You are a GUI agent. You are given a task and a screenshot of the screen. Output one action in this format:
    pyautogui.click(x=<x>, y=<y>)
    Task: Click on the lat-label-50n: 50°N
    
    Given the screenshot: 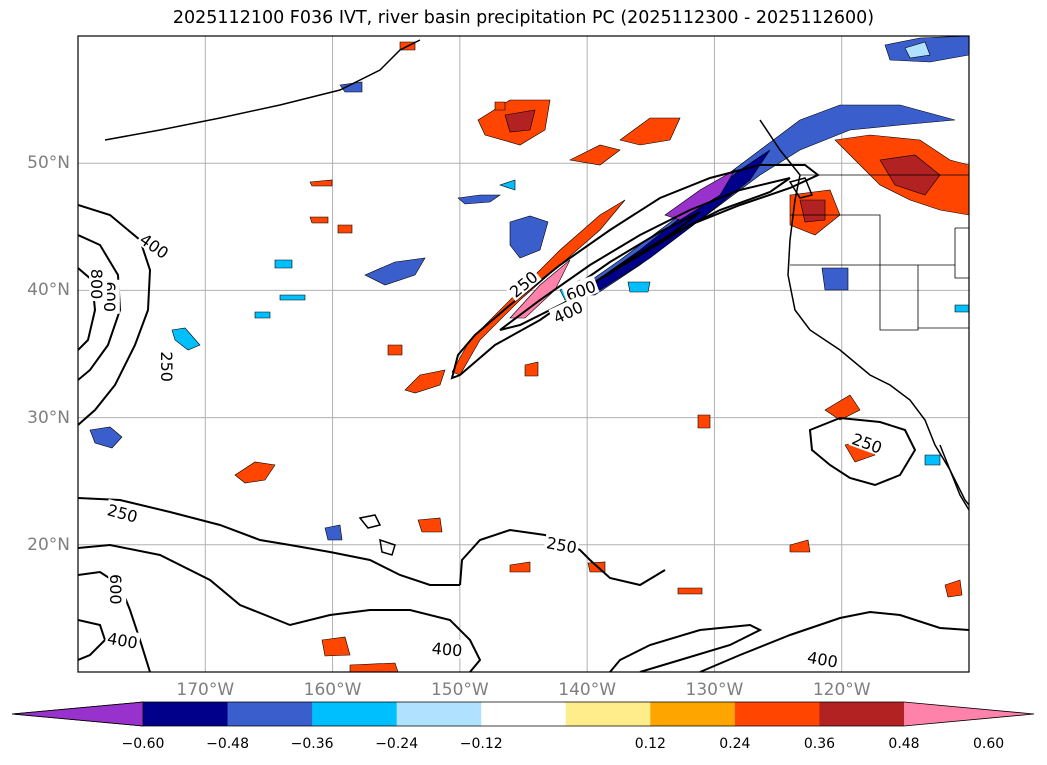 What is the action you would take?
    pyautogui.click(x=48, y=163)
    